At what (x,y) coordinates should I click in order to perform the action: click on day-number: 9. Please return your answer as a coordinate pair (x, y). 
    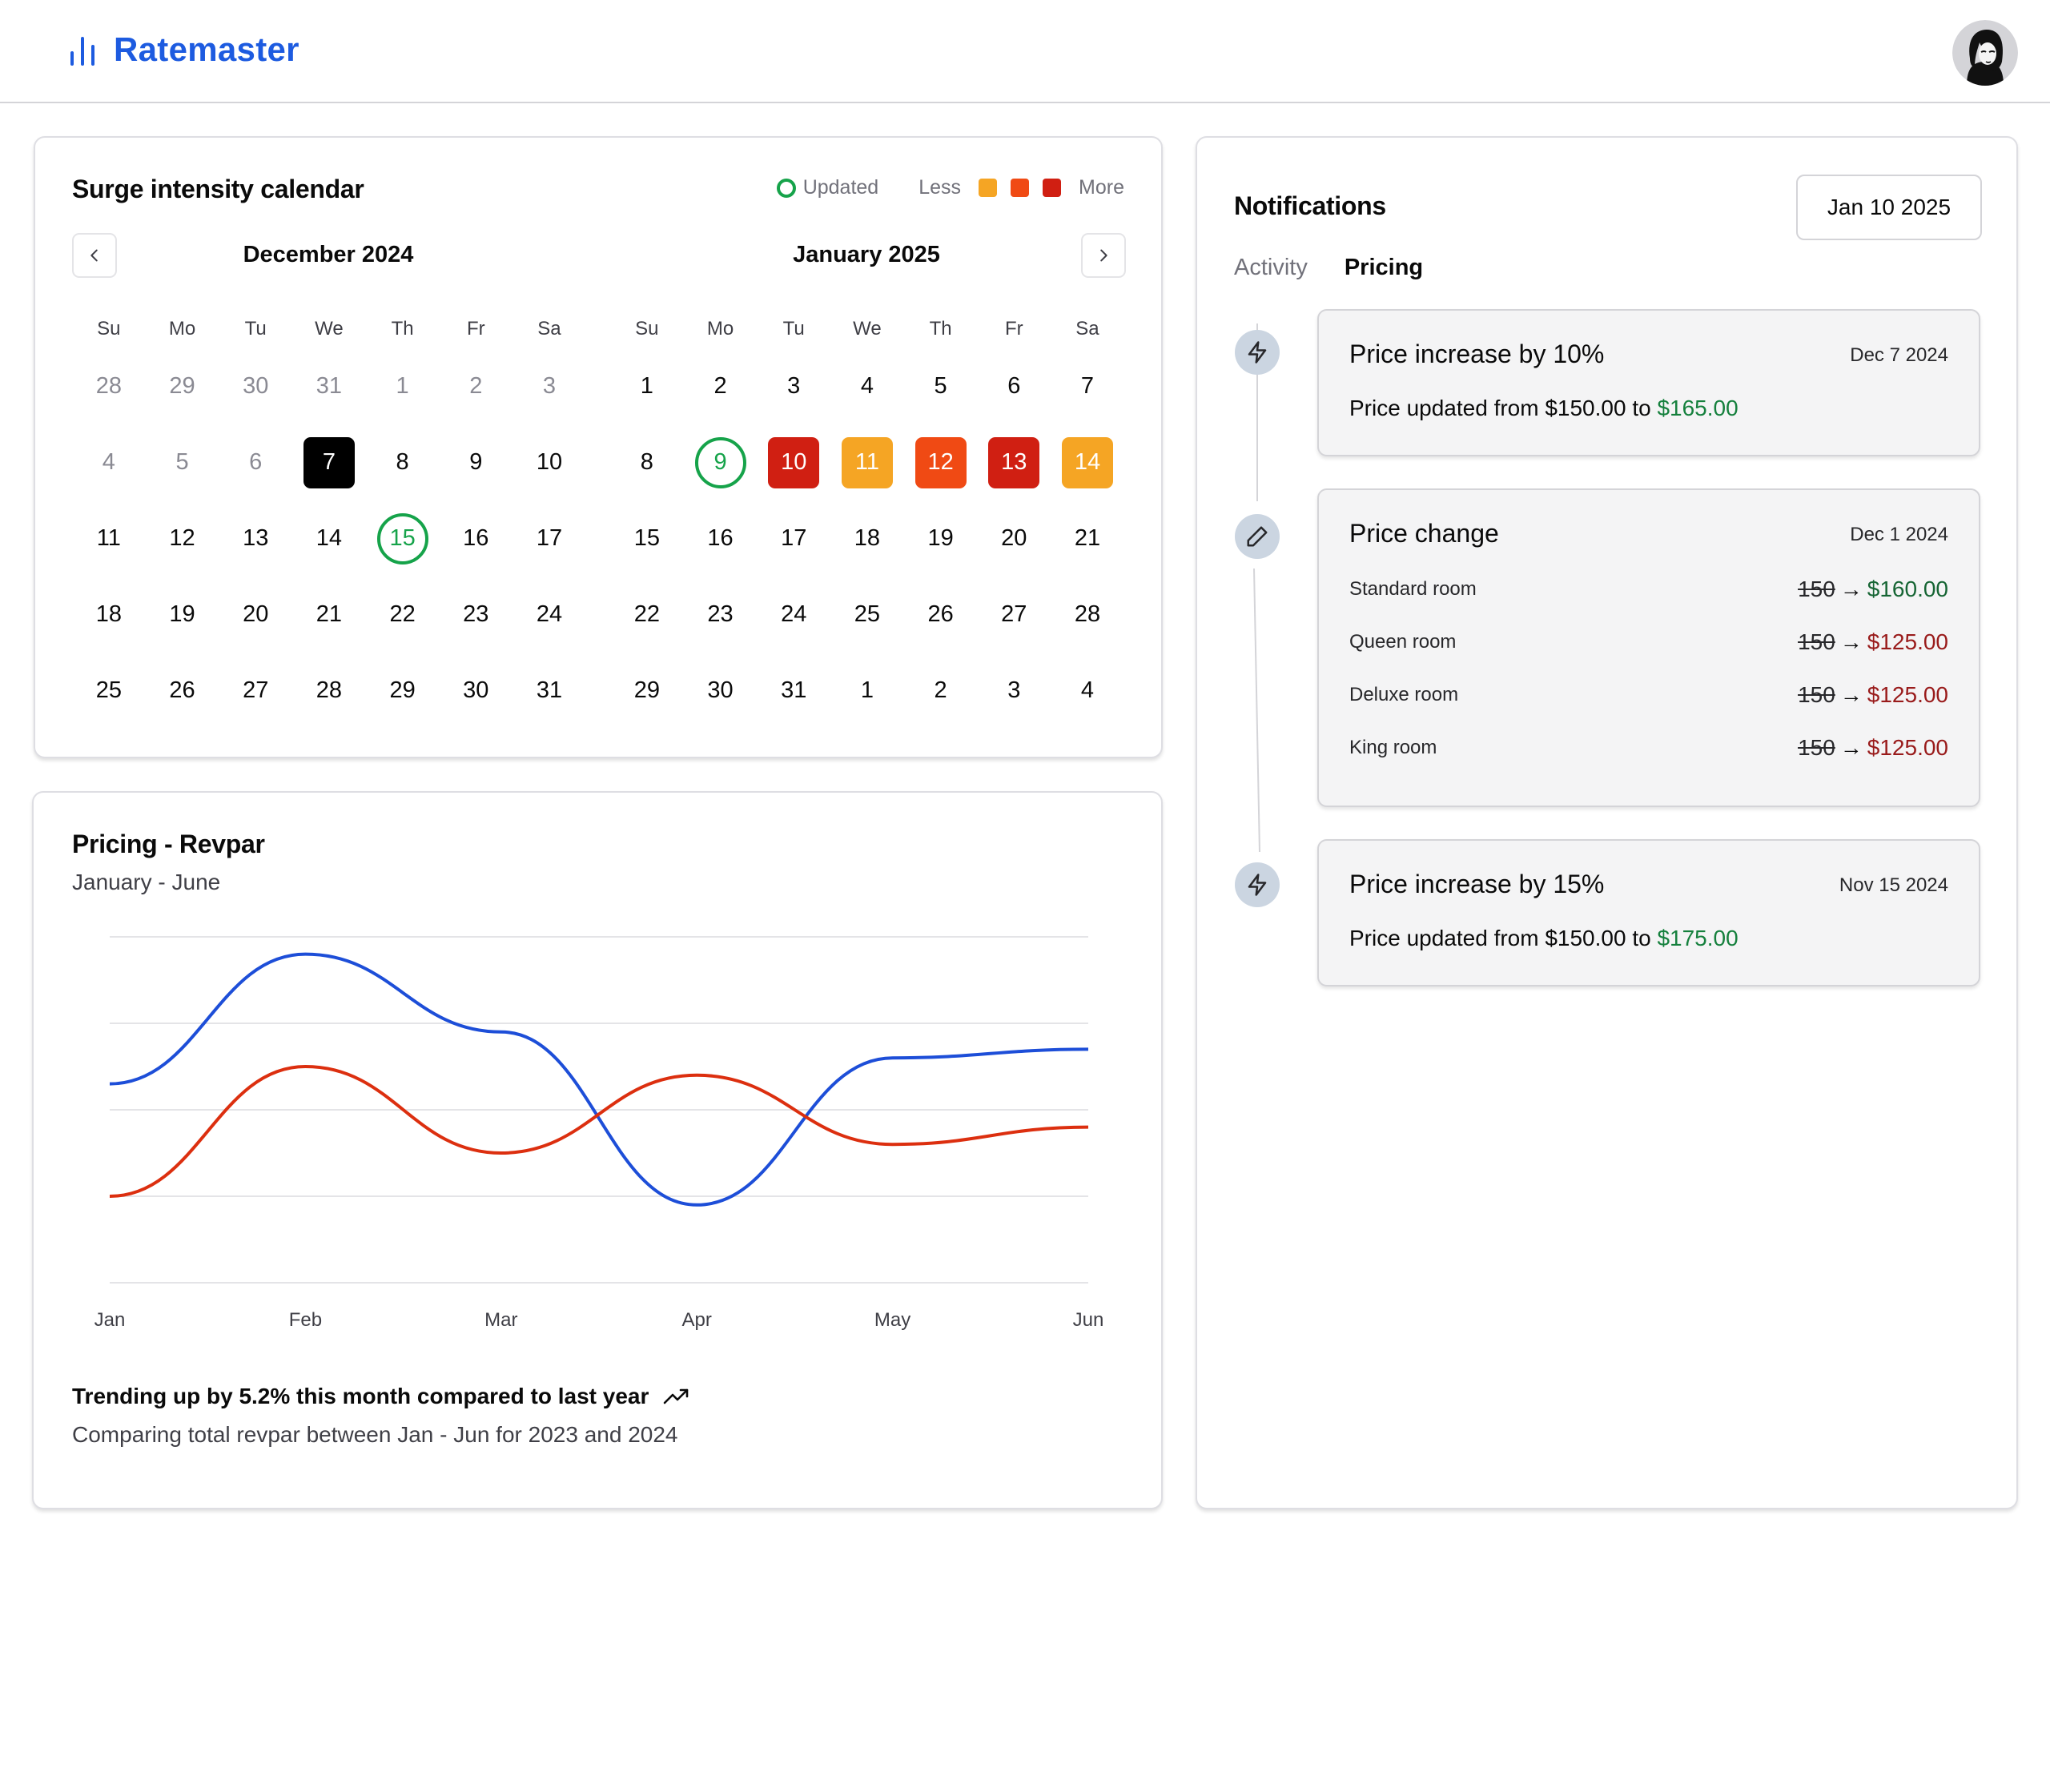
    Looking at the image, I should click on (720, 462).